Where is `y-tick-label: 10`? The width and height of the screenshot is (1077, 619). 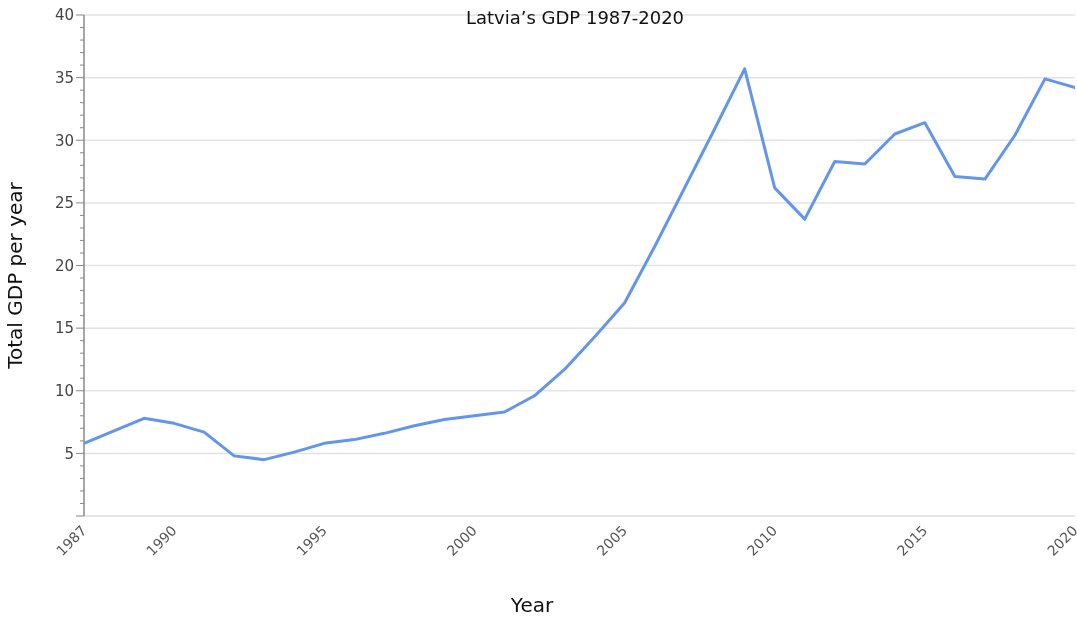 y-tick-label: 10 is located at coordinates (64, 391).